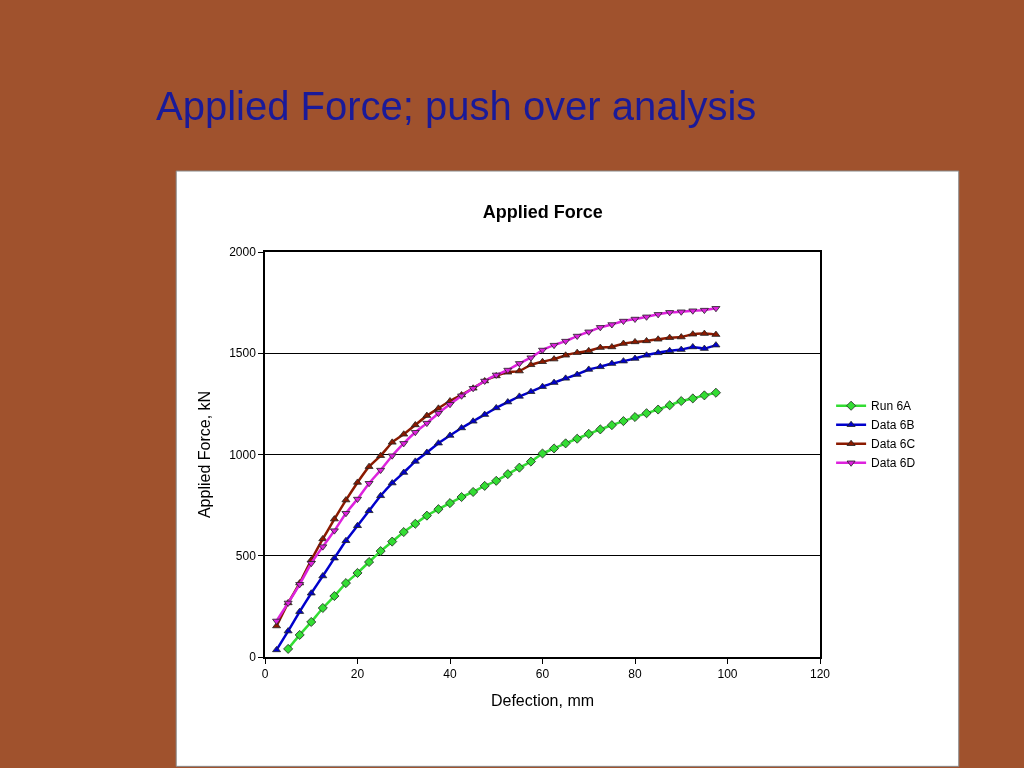  Describe the element at coordinates (357, 674) in the screenshot. I see `x-tick-label: 20` at that location.